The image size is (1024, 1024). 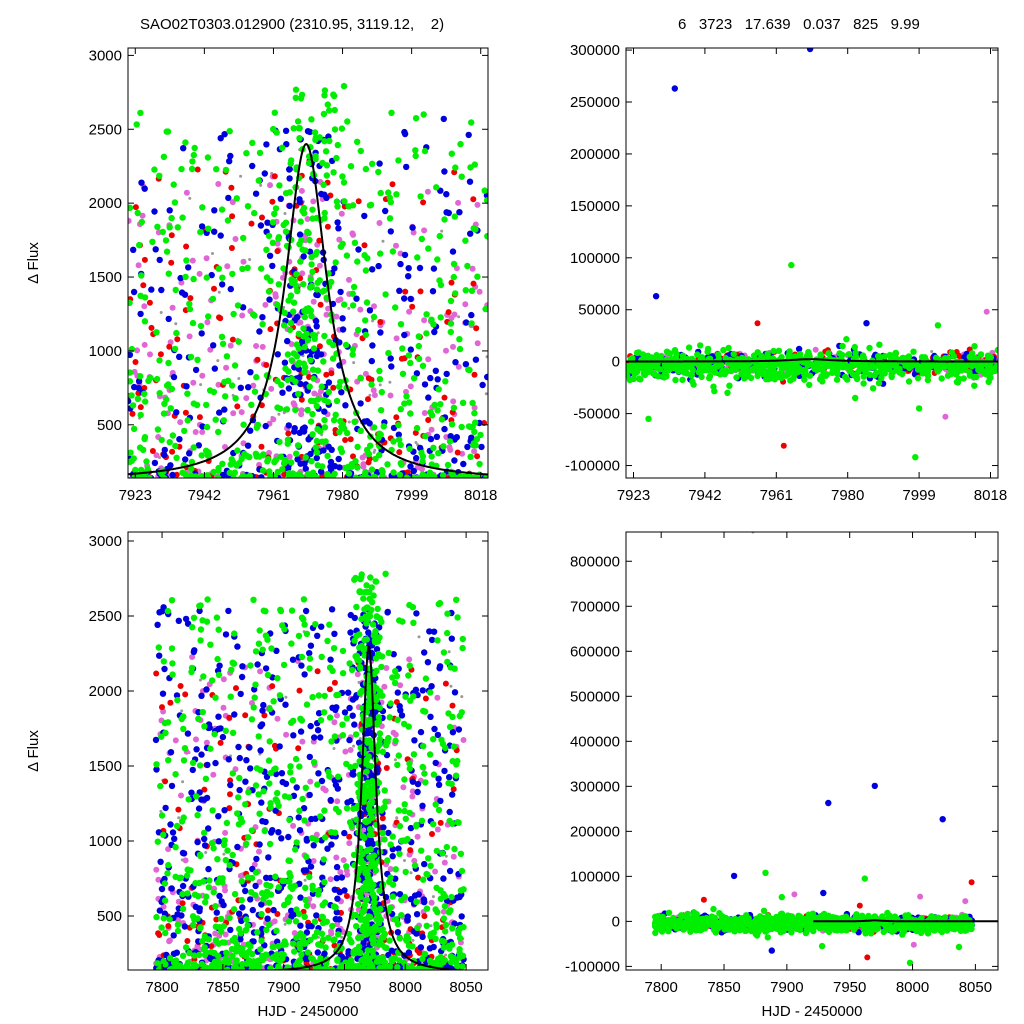 I want to click on plot-frame, so click(x=308, y=263).